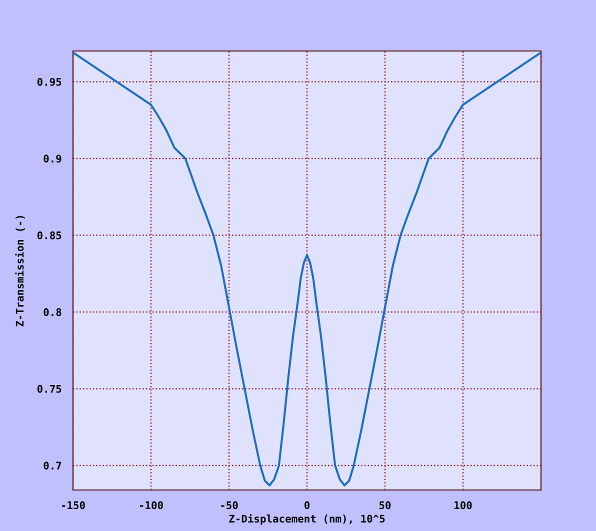 The image size is (596, 531). Describe the element at coordinates (49, 82) in the screenshot. I see `y-tick-label: 0.95` at that location.